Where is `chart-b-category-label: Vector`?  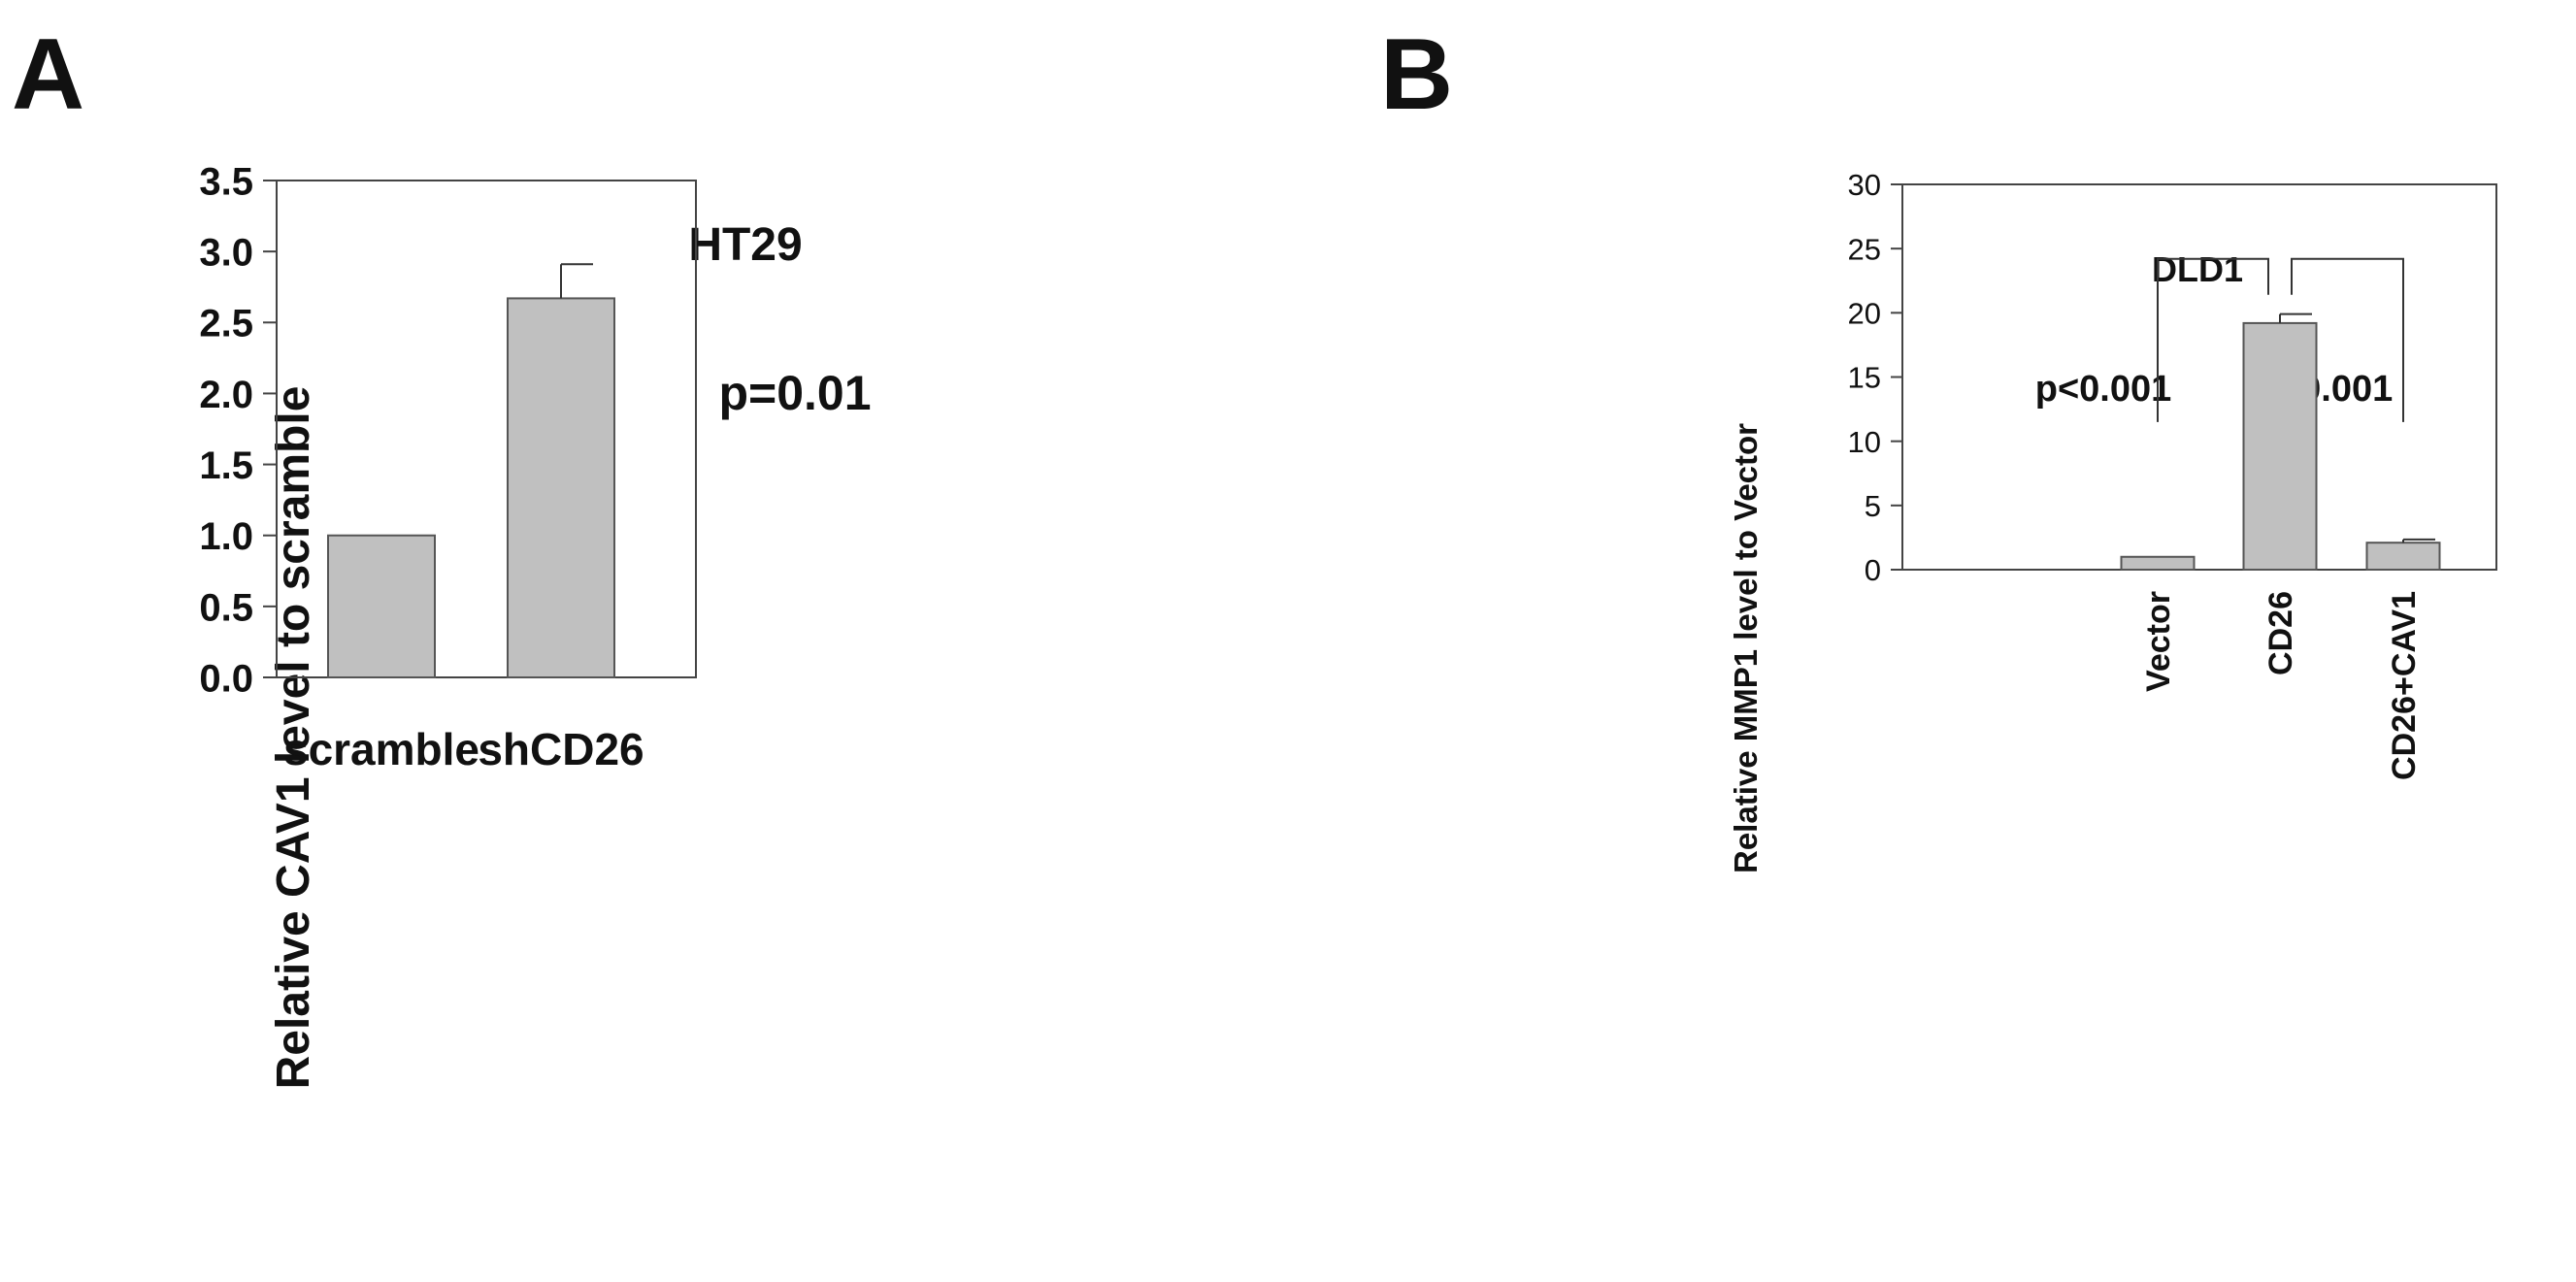
chart-b-category-label: Vector is located at coordinates (2159, 641).